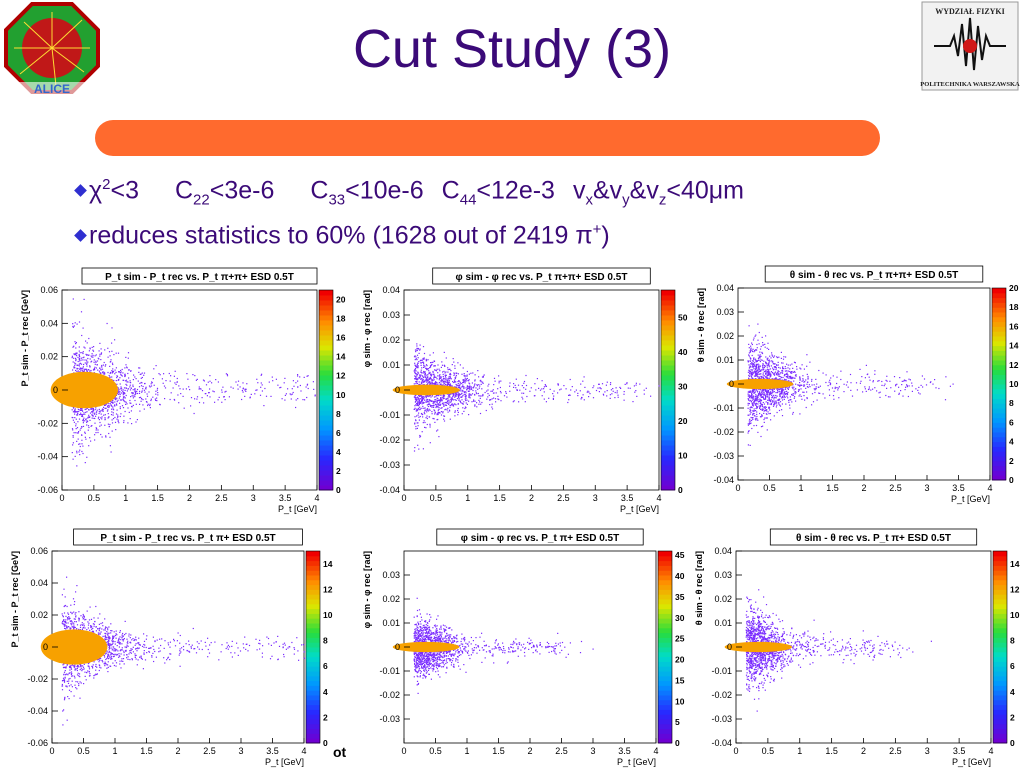 This screenshot has height=773, width=1024. What do you see at coordinates (389, 465) in the screenshot?
I see `y-tick-label: -0.03` at bounding box center [389, 465].